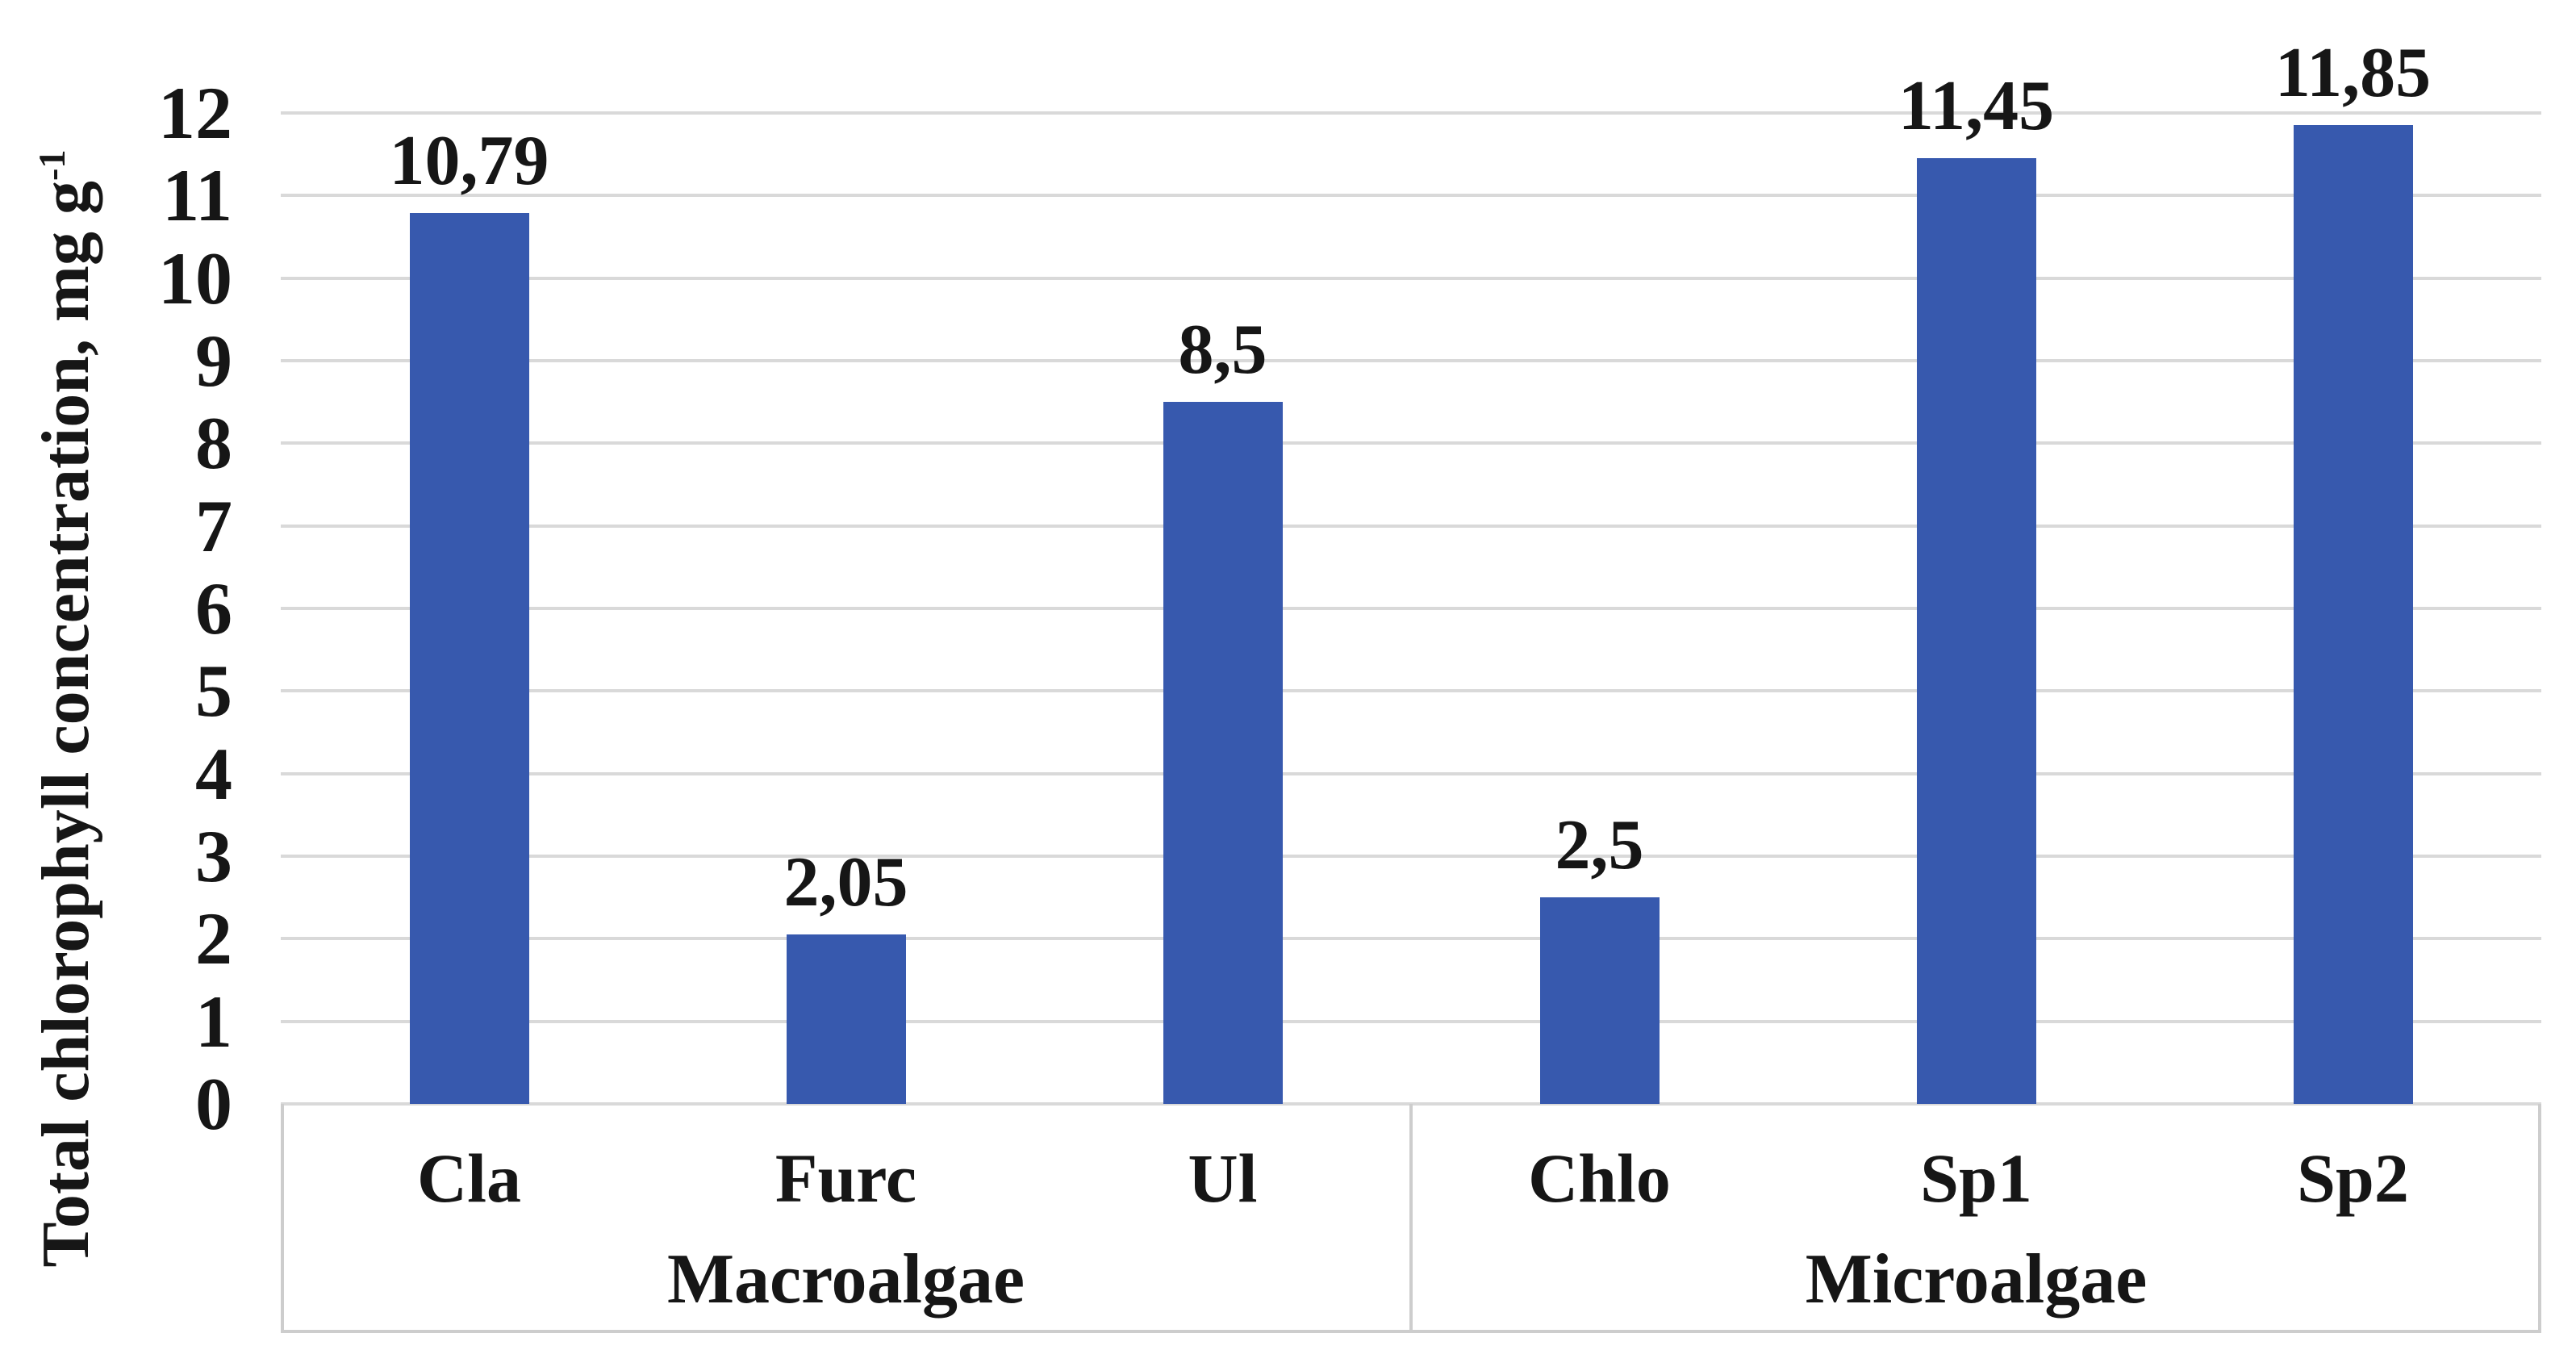 Image resolution: width=2576 pixels, height=1371 pixels. I want to click on category-label: Sp1, so click(1976, 1178).